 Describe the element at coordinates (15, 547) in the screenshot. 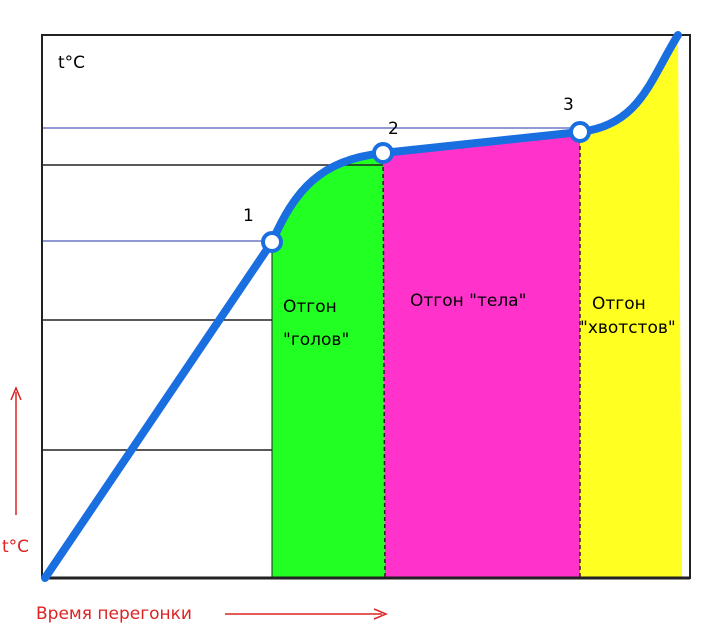

I see `y-arrow-label: t°C` at that location.